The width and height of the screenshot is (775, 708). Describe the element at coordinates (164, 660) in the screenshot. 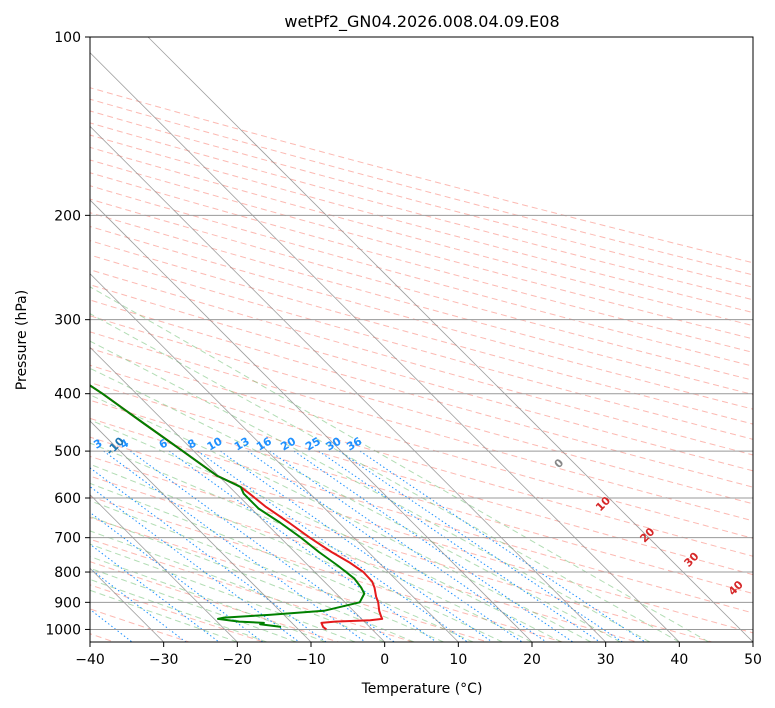

I see `x-tick-label: −30` at that location.